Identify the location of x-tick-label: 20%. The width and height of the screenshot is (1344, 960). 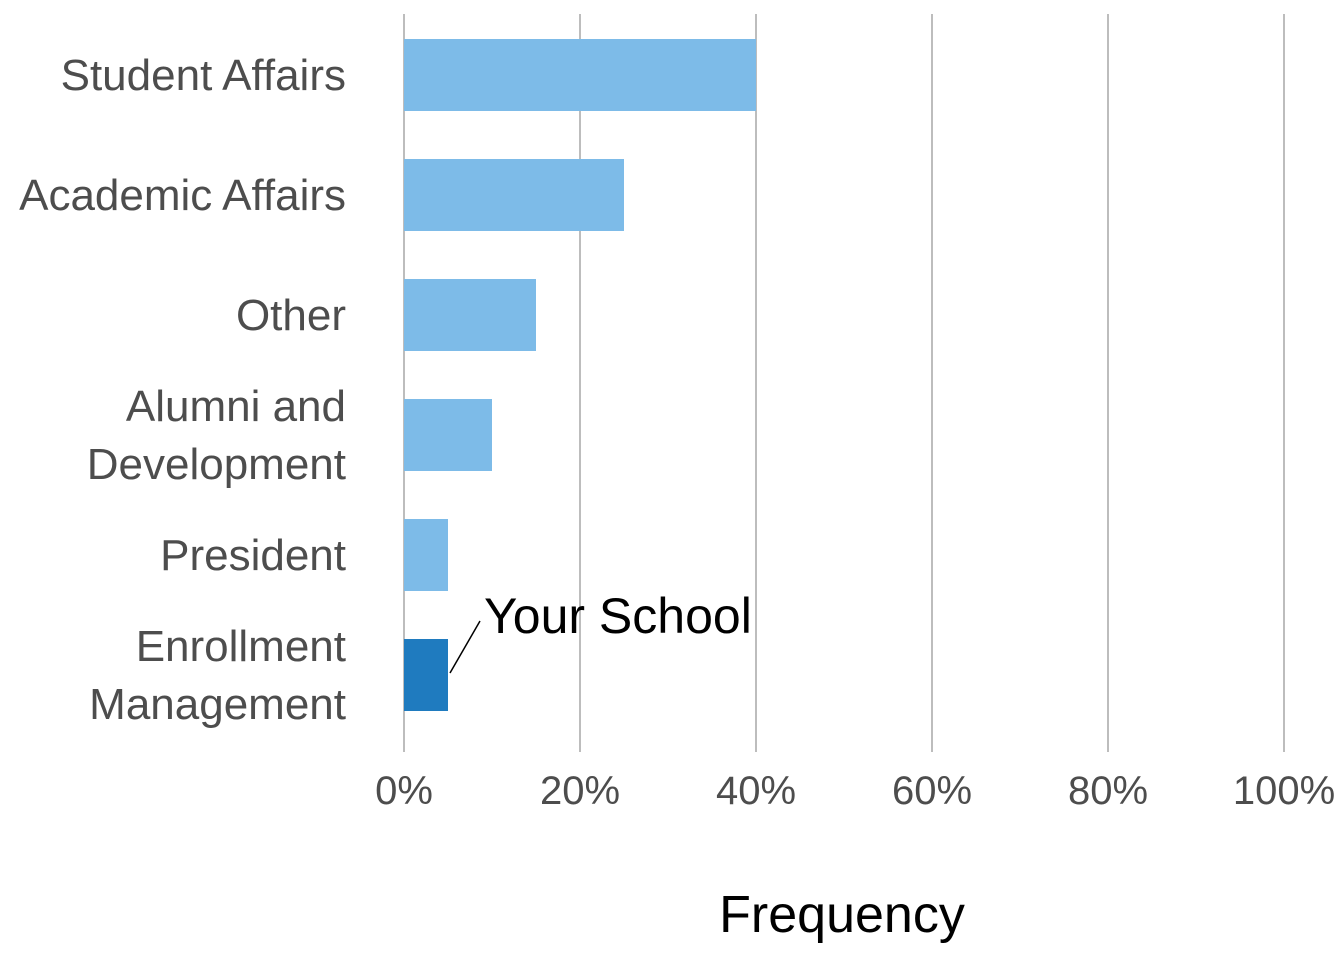
(580, 791).